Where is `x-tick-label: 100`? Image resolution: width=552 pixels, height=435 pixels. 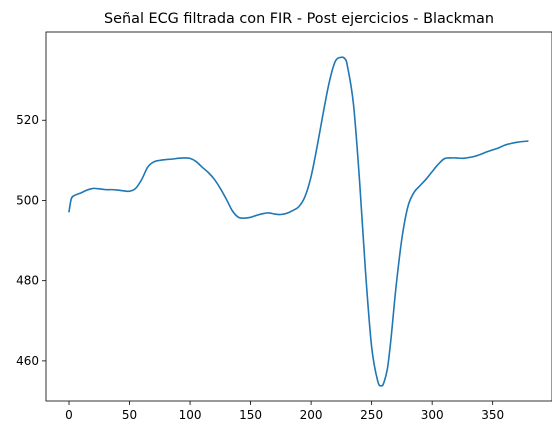
x-tick-label: 100 is located at coordinates (190, 415).